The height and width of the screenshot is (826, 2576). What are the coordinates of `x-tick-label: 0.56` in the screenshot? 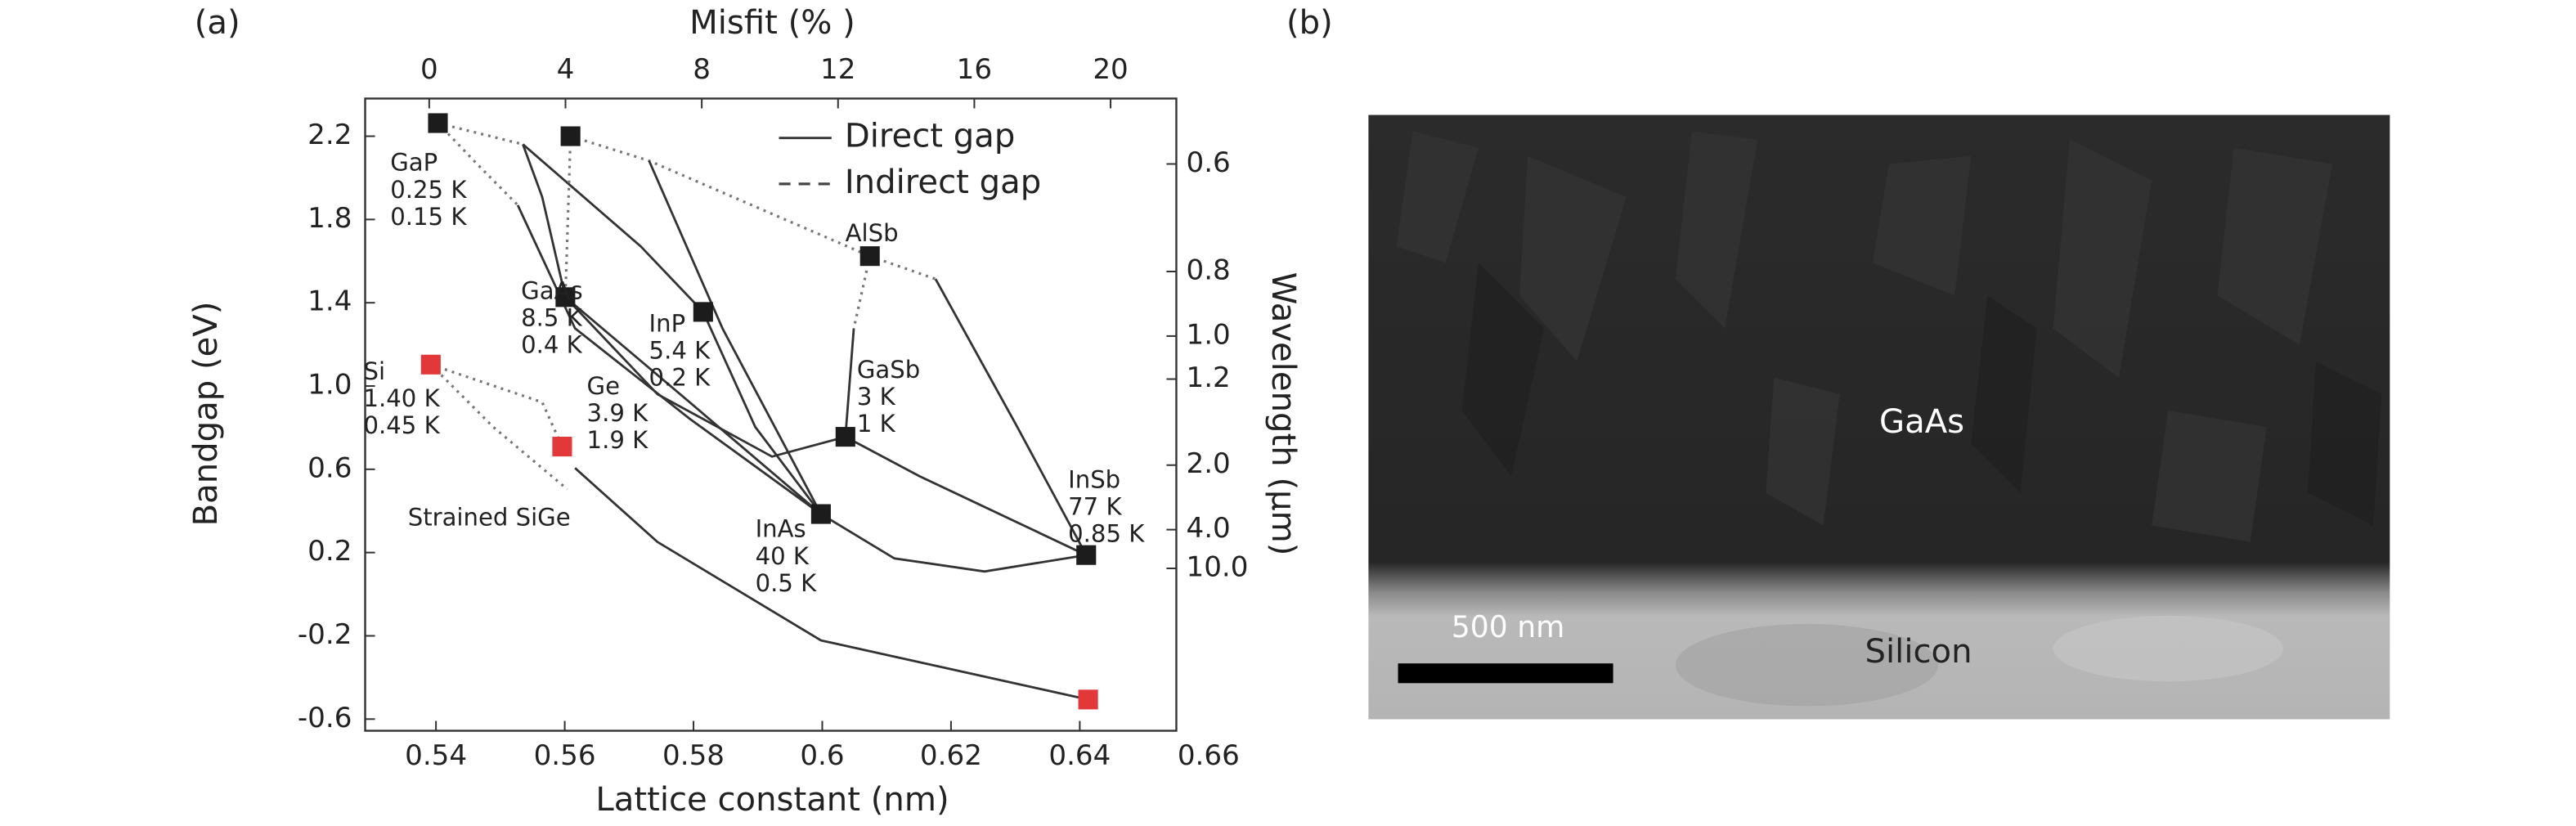 It's located at (565, 755).